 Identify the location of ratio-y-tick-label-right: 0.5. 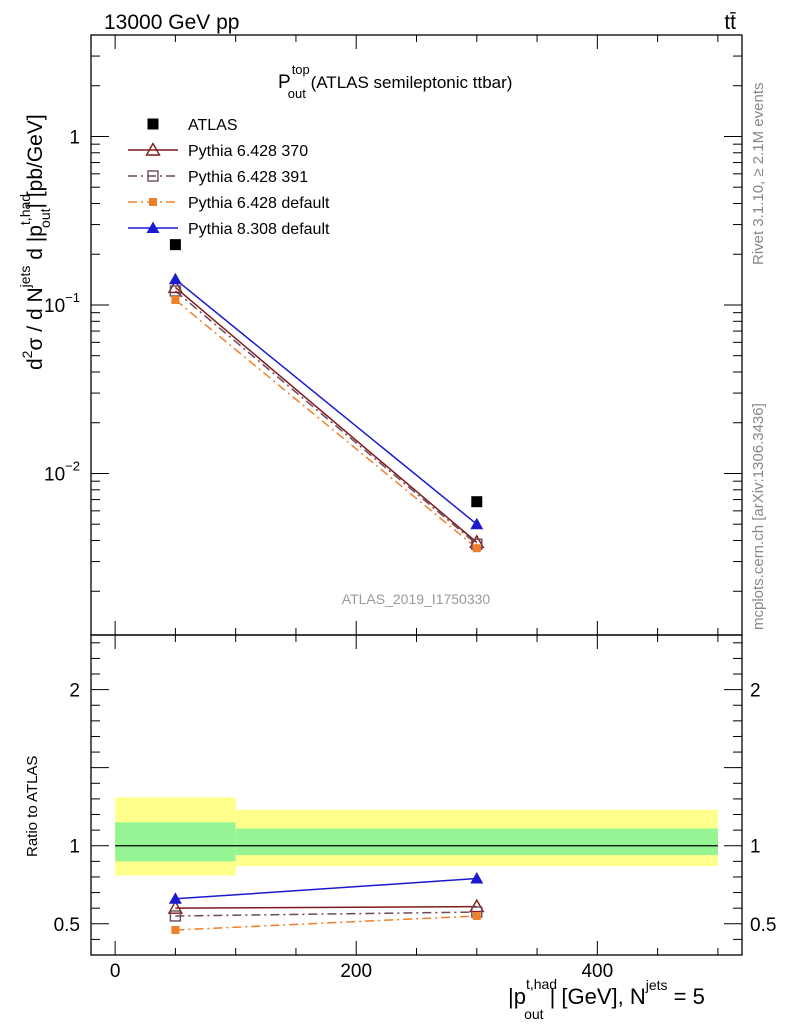
(763, 925).